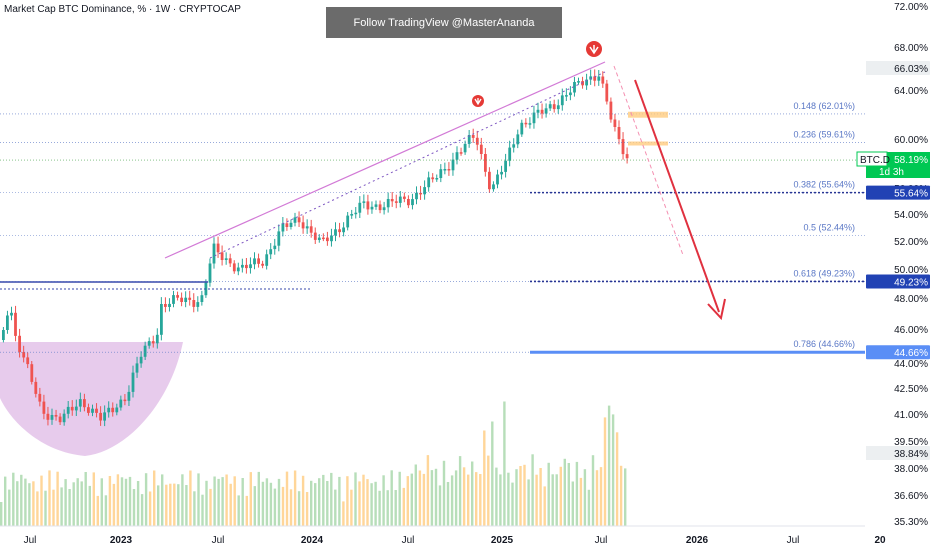 This screenshot has height=555, width=932. What do you see at coordinates (677, 196) in the screenshot?
I see `bearish-arrow-line` at bounding box center [677, 196].